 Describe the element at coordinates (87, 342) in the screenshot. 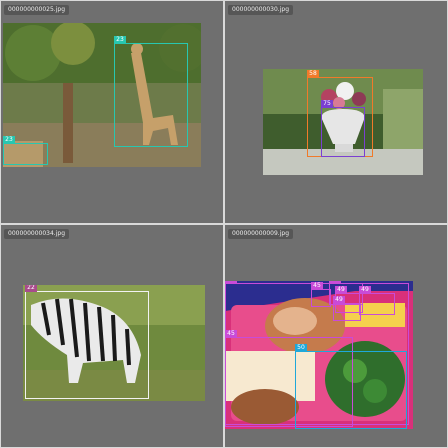

I see `bbox-zebra: 22` at that location.